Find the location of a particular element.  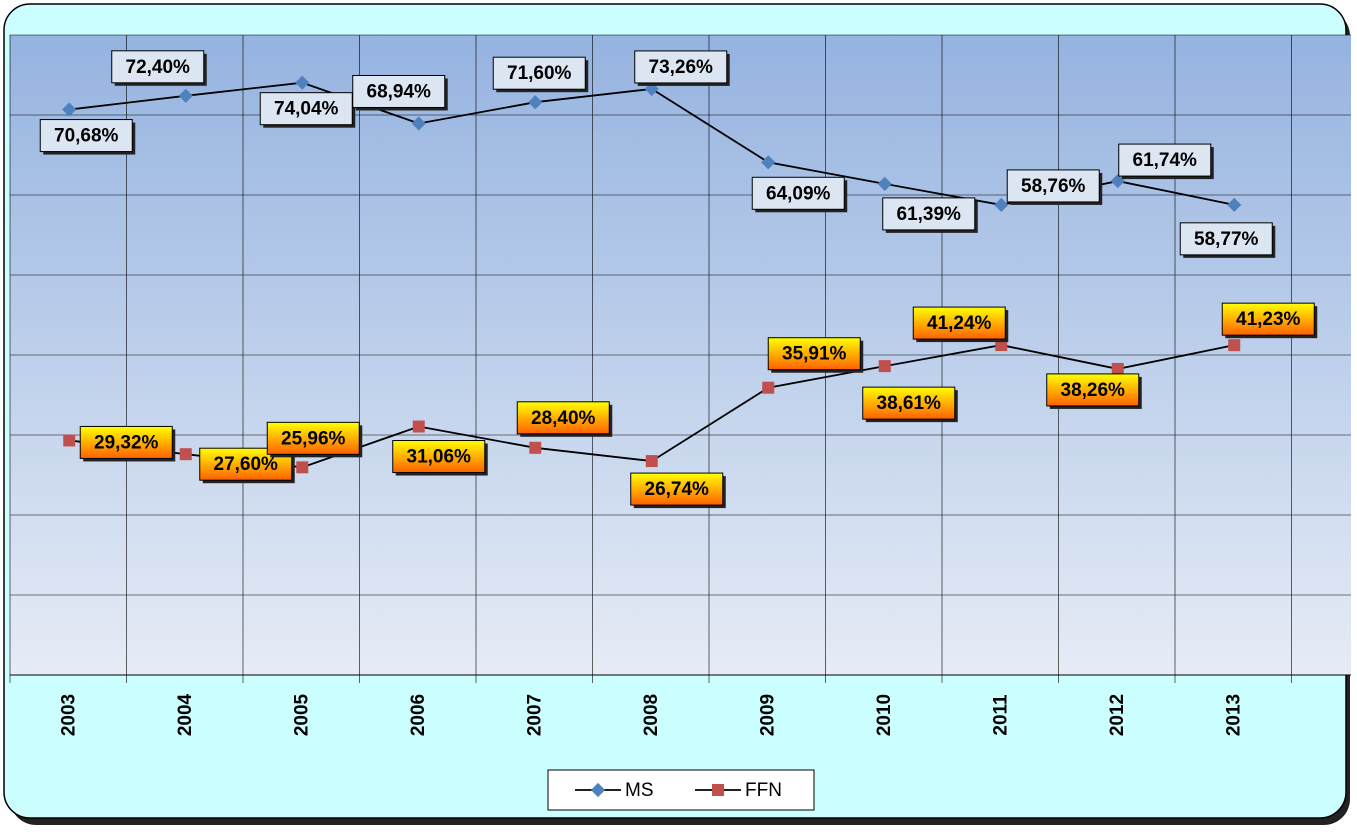

x-tick-label: 2012 is located at coordinates (1117, 715).